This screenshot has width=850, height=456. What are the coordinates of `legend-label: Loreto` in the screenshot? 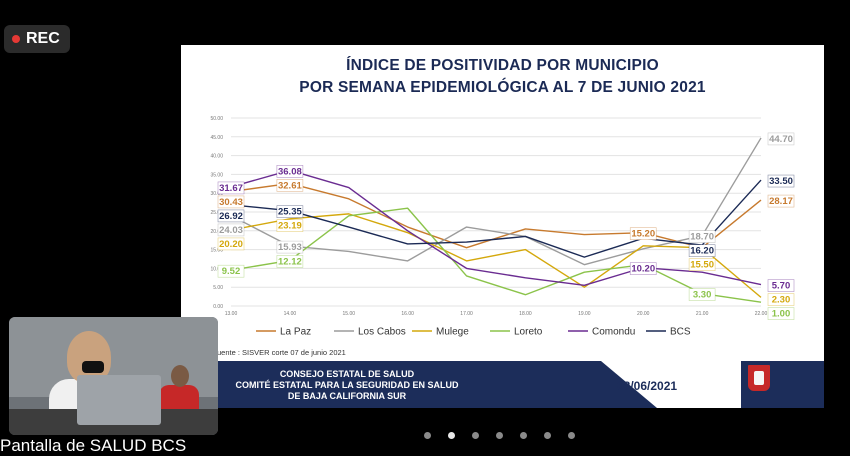 It's located at (528, 332).